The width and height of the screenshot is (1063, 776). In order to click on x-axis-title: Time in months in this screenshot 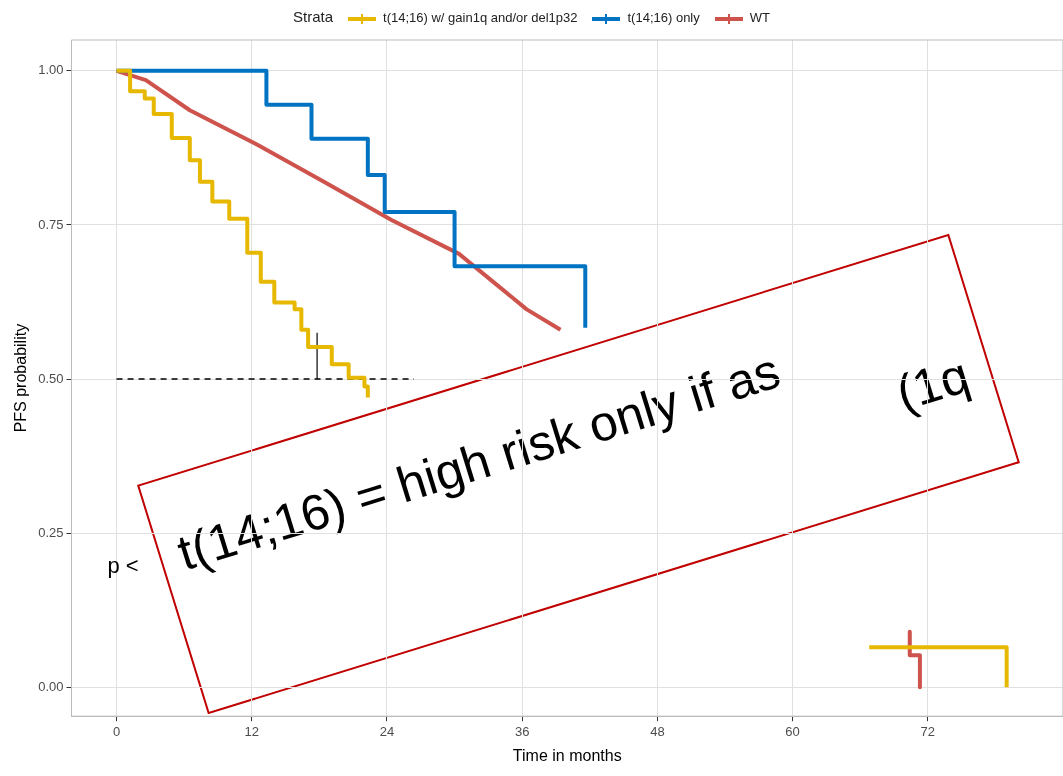, I will do `click(567, 755)`.